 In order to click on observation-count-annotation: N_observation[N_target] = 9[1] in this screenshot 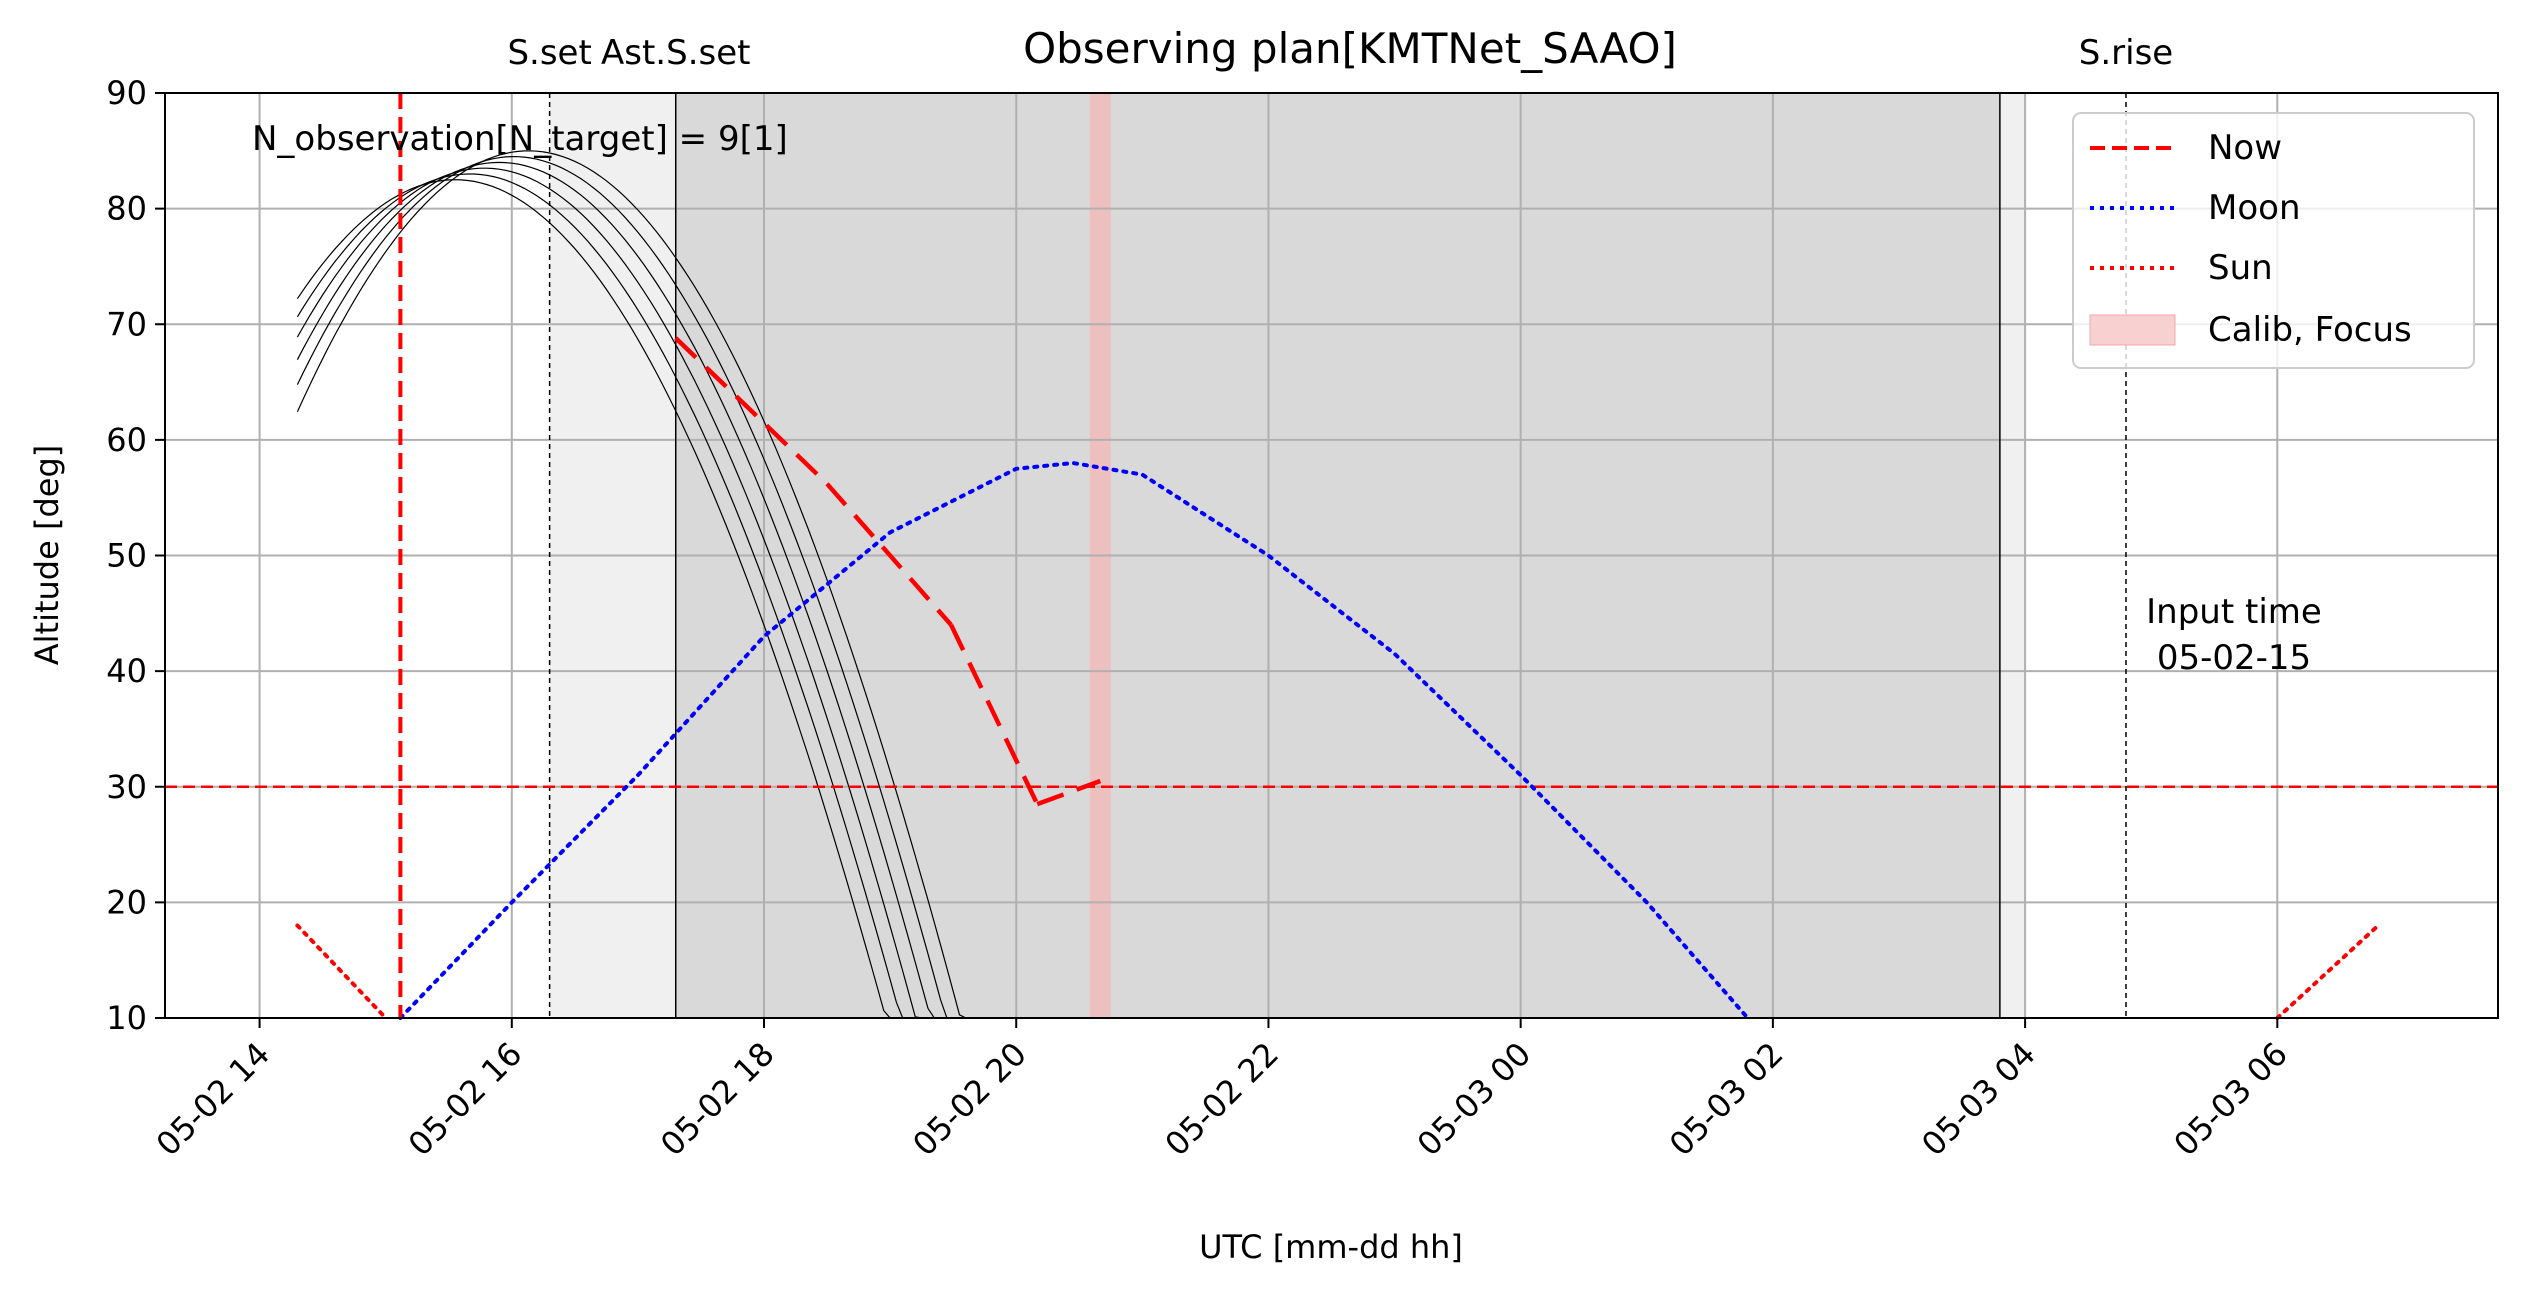, I will do `click(520, 139)`.